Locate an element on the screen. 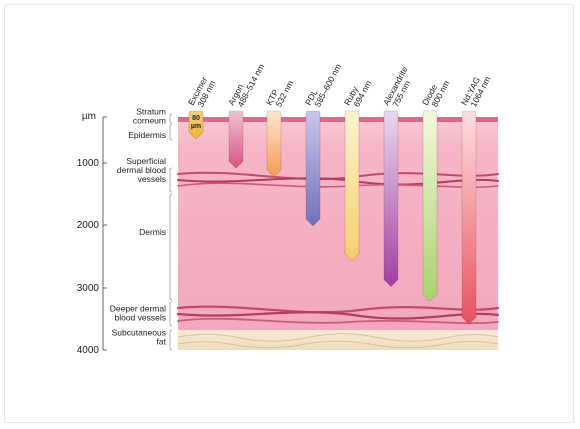 This screenshot has height=429, width=580. layer-label-text: Stratum corneum is located at coordinates (149, 116).